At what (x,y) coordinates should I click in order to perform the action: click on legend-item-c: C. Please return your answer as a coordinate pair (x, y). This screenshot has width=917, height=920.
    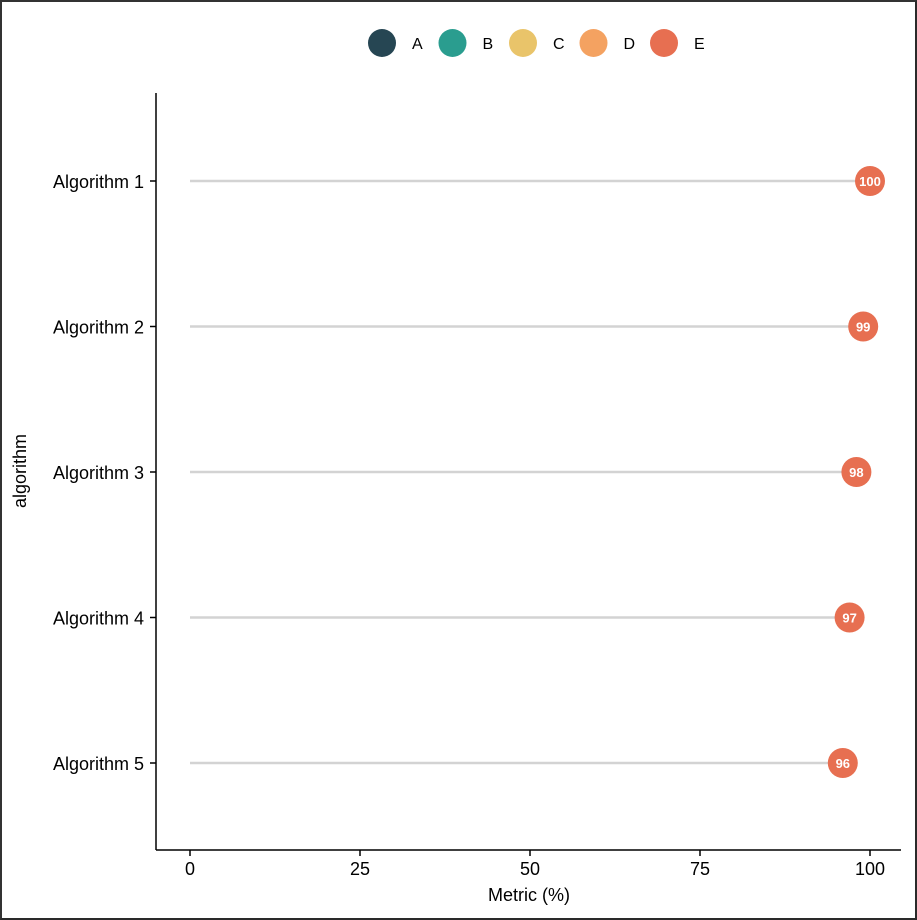
    Looking at the image, I should click on (537, 43).